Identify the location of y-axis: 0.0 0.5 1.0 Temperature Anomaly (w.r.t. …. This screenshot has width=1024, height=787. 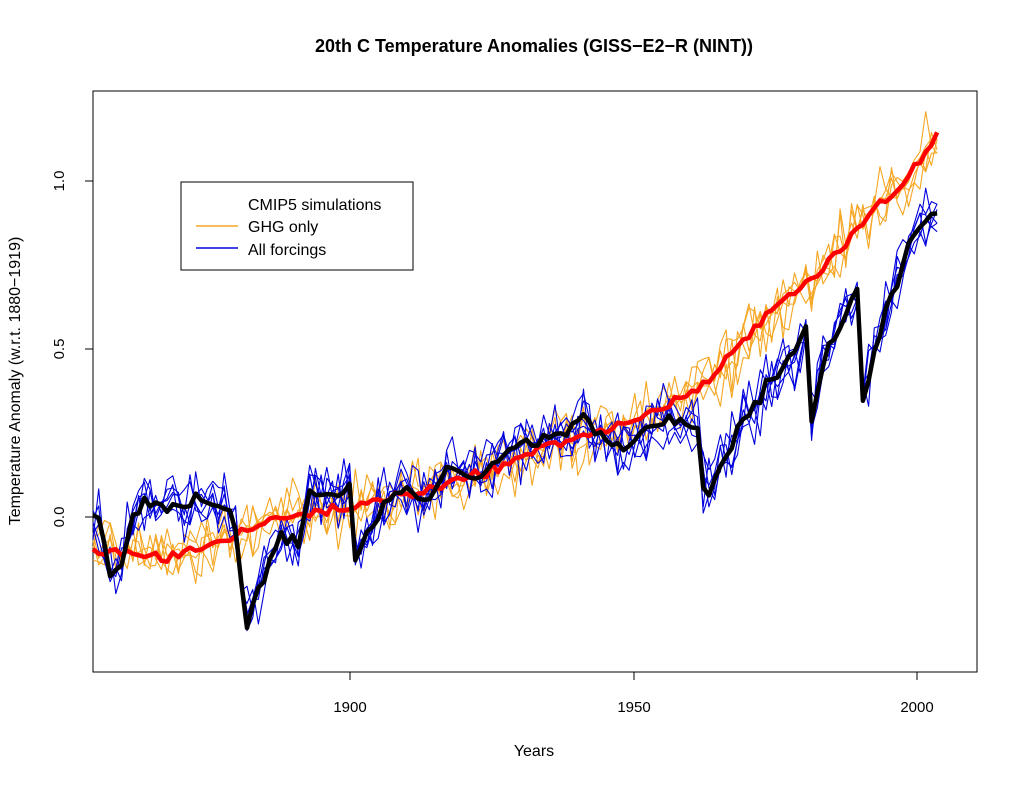
(50, 349).